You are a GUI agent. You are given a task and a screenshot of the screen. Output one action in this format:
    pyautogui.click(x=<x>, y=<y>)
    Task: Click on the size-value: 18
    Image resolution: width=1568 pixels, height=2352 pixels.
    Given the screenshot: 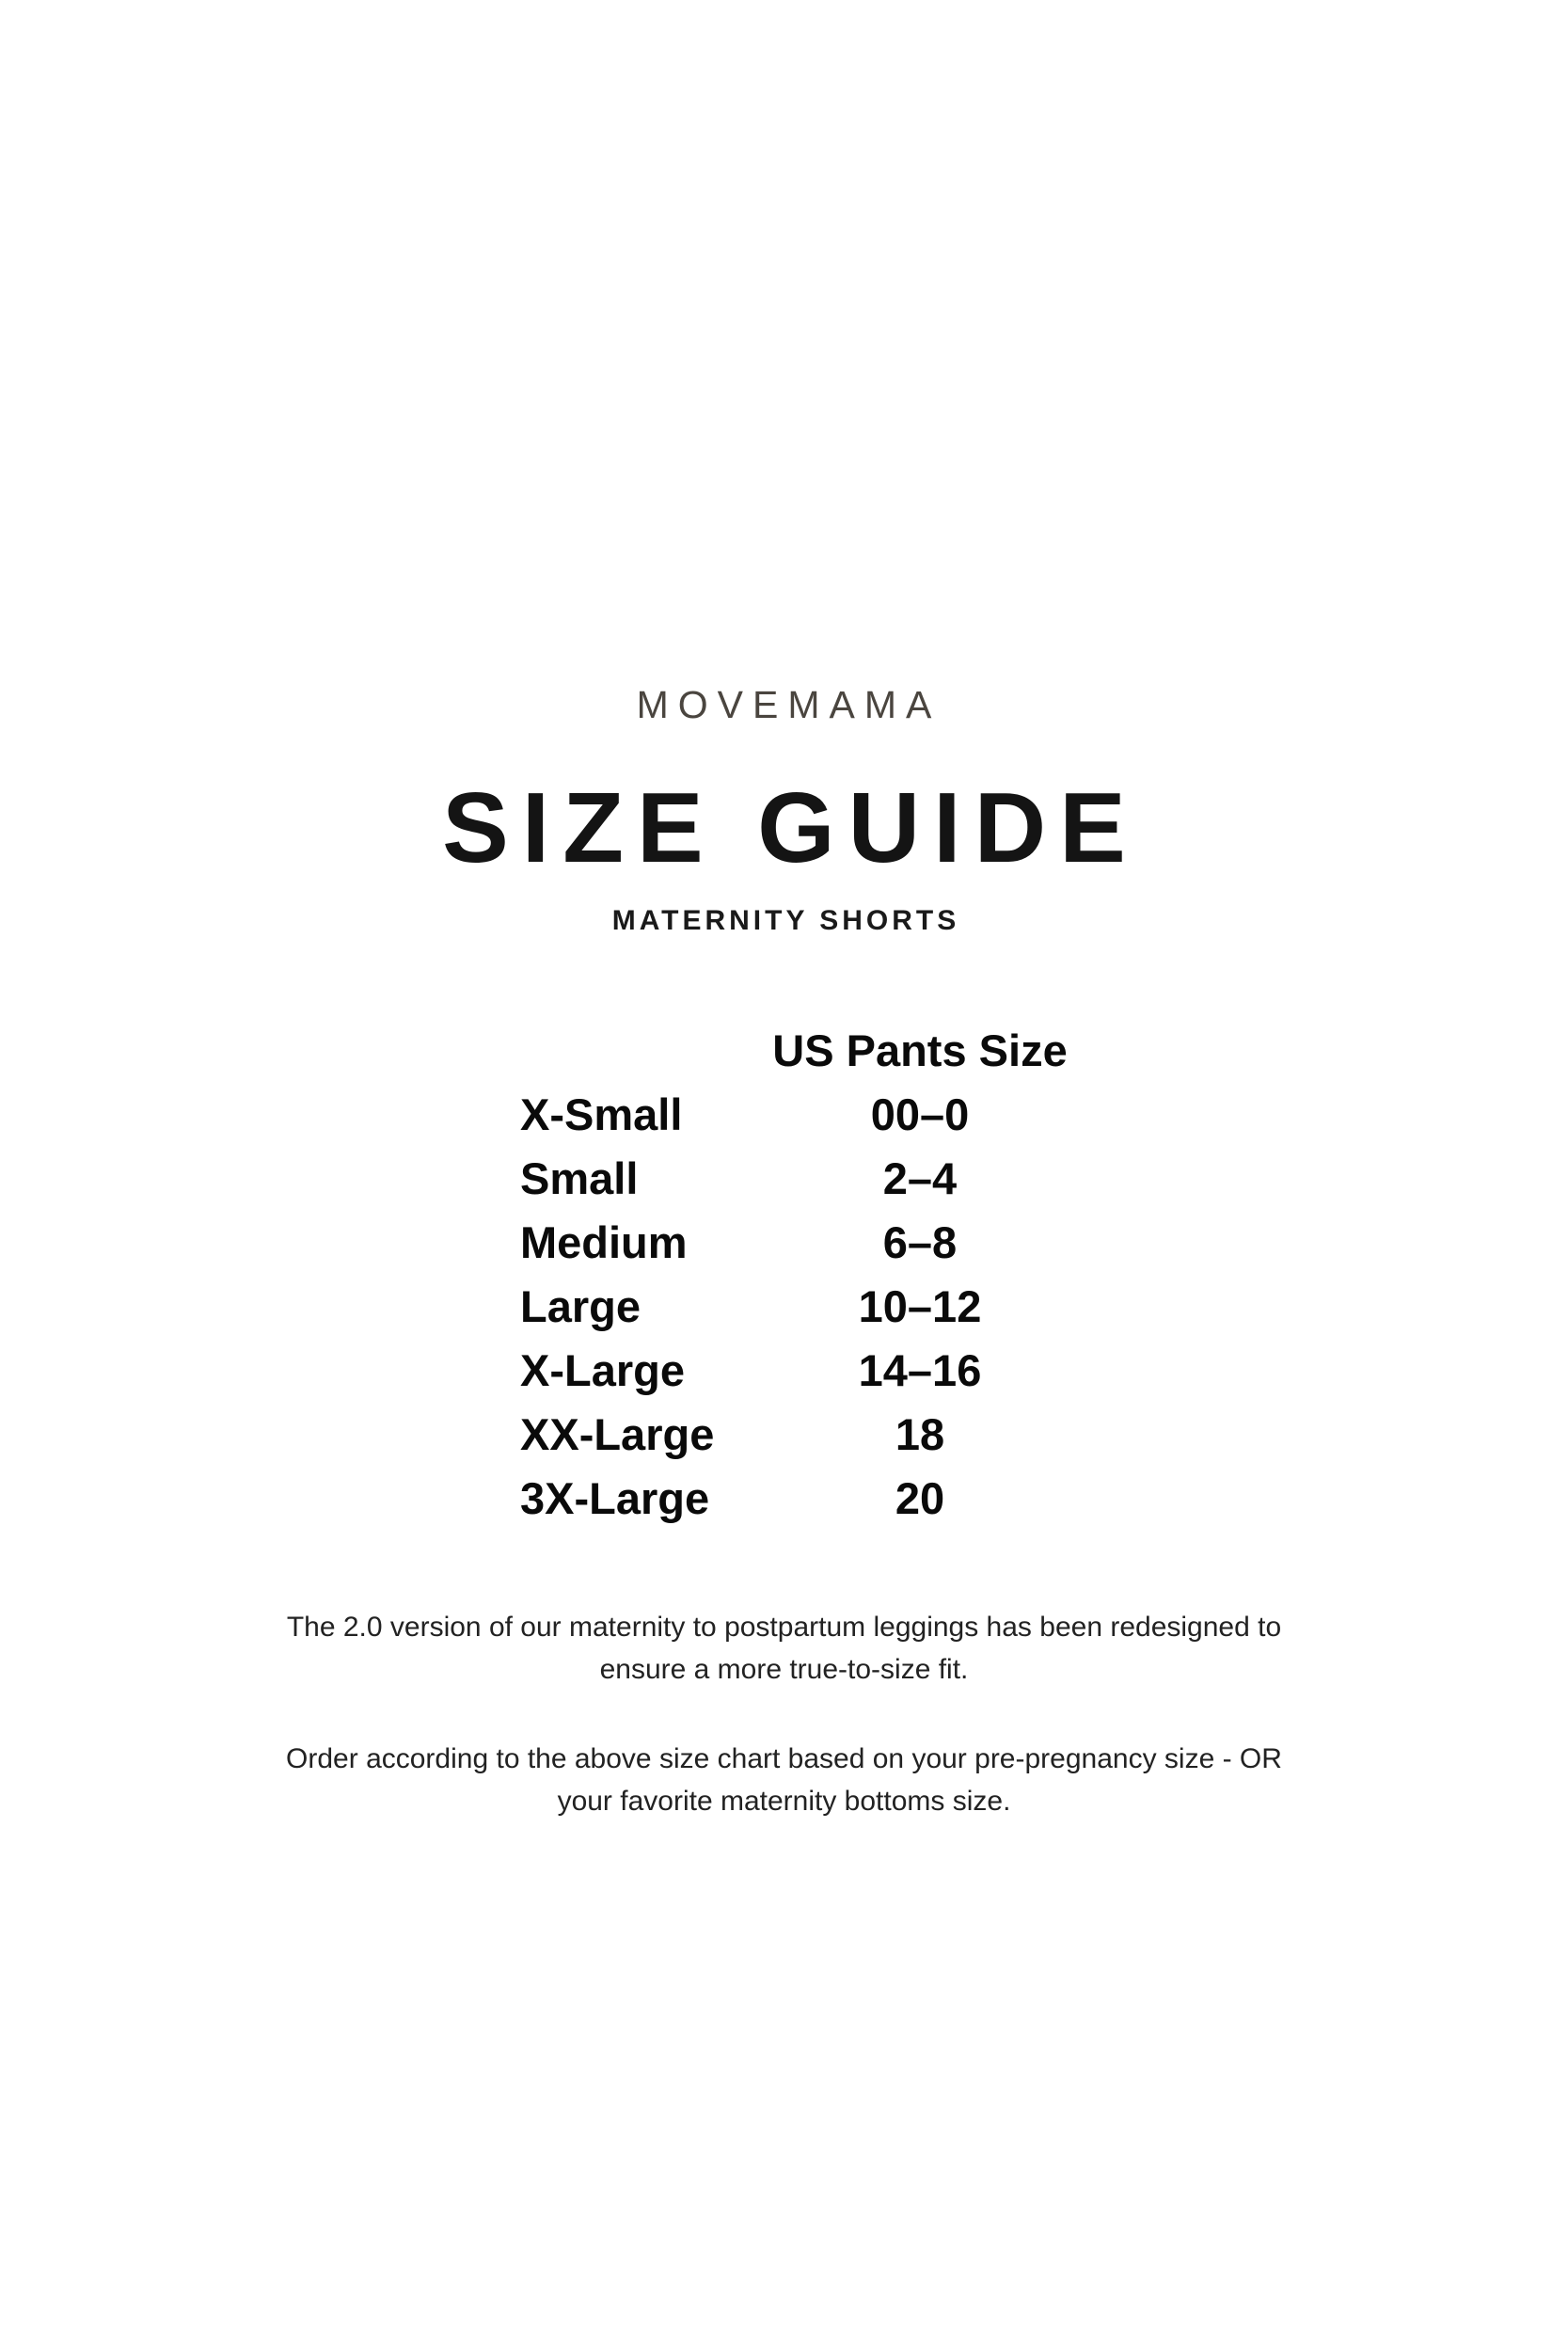 What is the action you would take?
    pyautogui.click(x=920, y=1434)
    